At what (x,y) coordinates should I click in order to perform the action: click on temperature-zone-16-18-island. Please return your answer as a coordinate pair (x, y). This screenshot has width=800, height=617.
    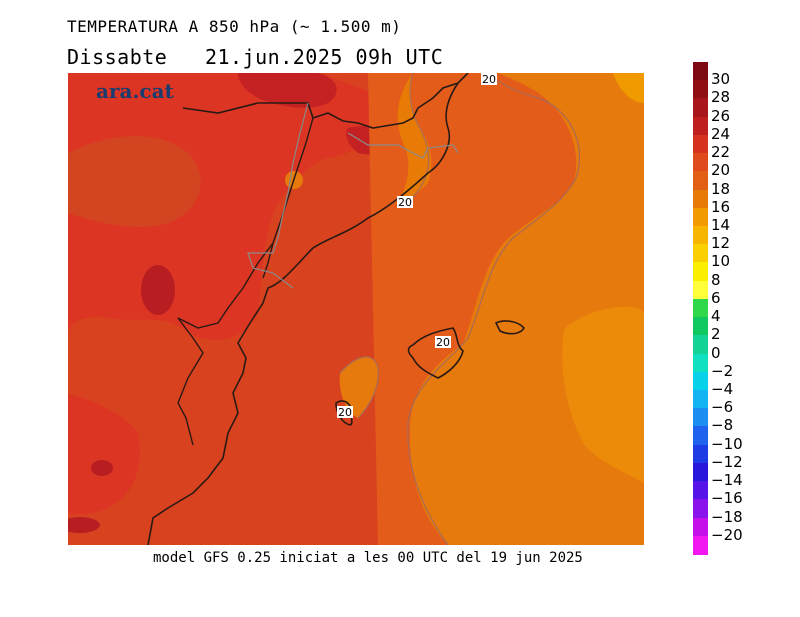
    Looking at the image, I should click on (359, 387).